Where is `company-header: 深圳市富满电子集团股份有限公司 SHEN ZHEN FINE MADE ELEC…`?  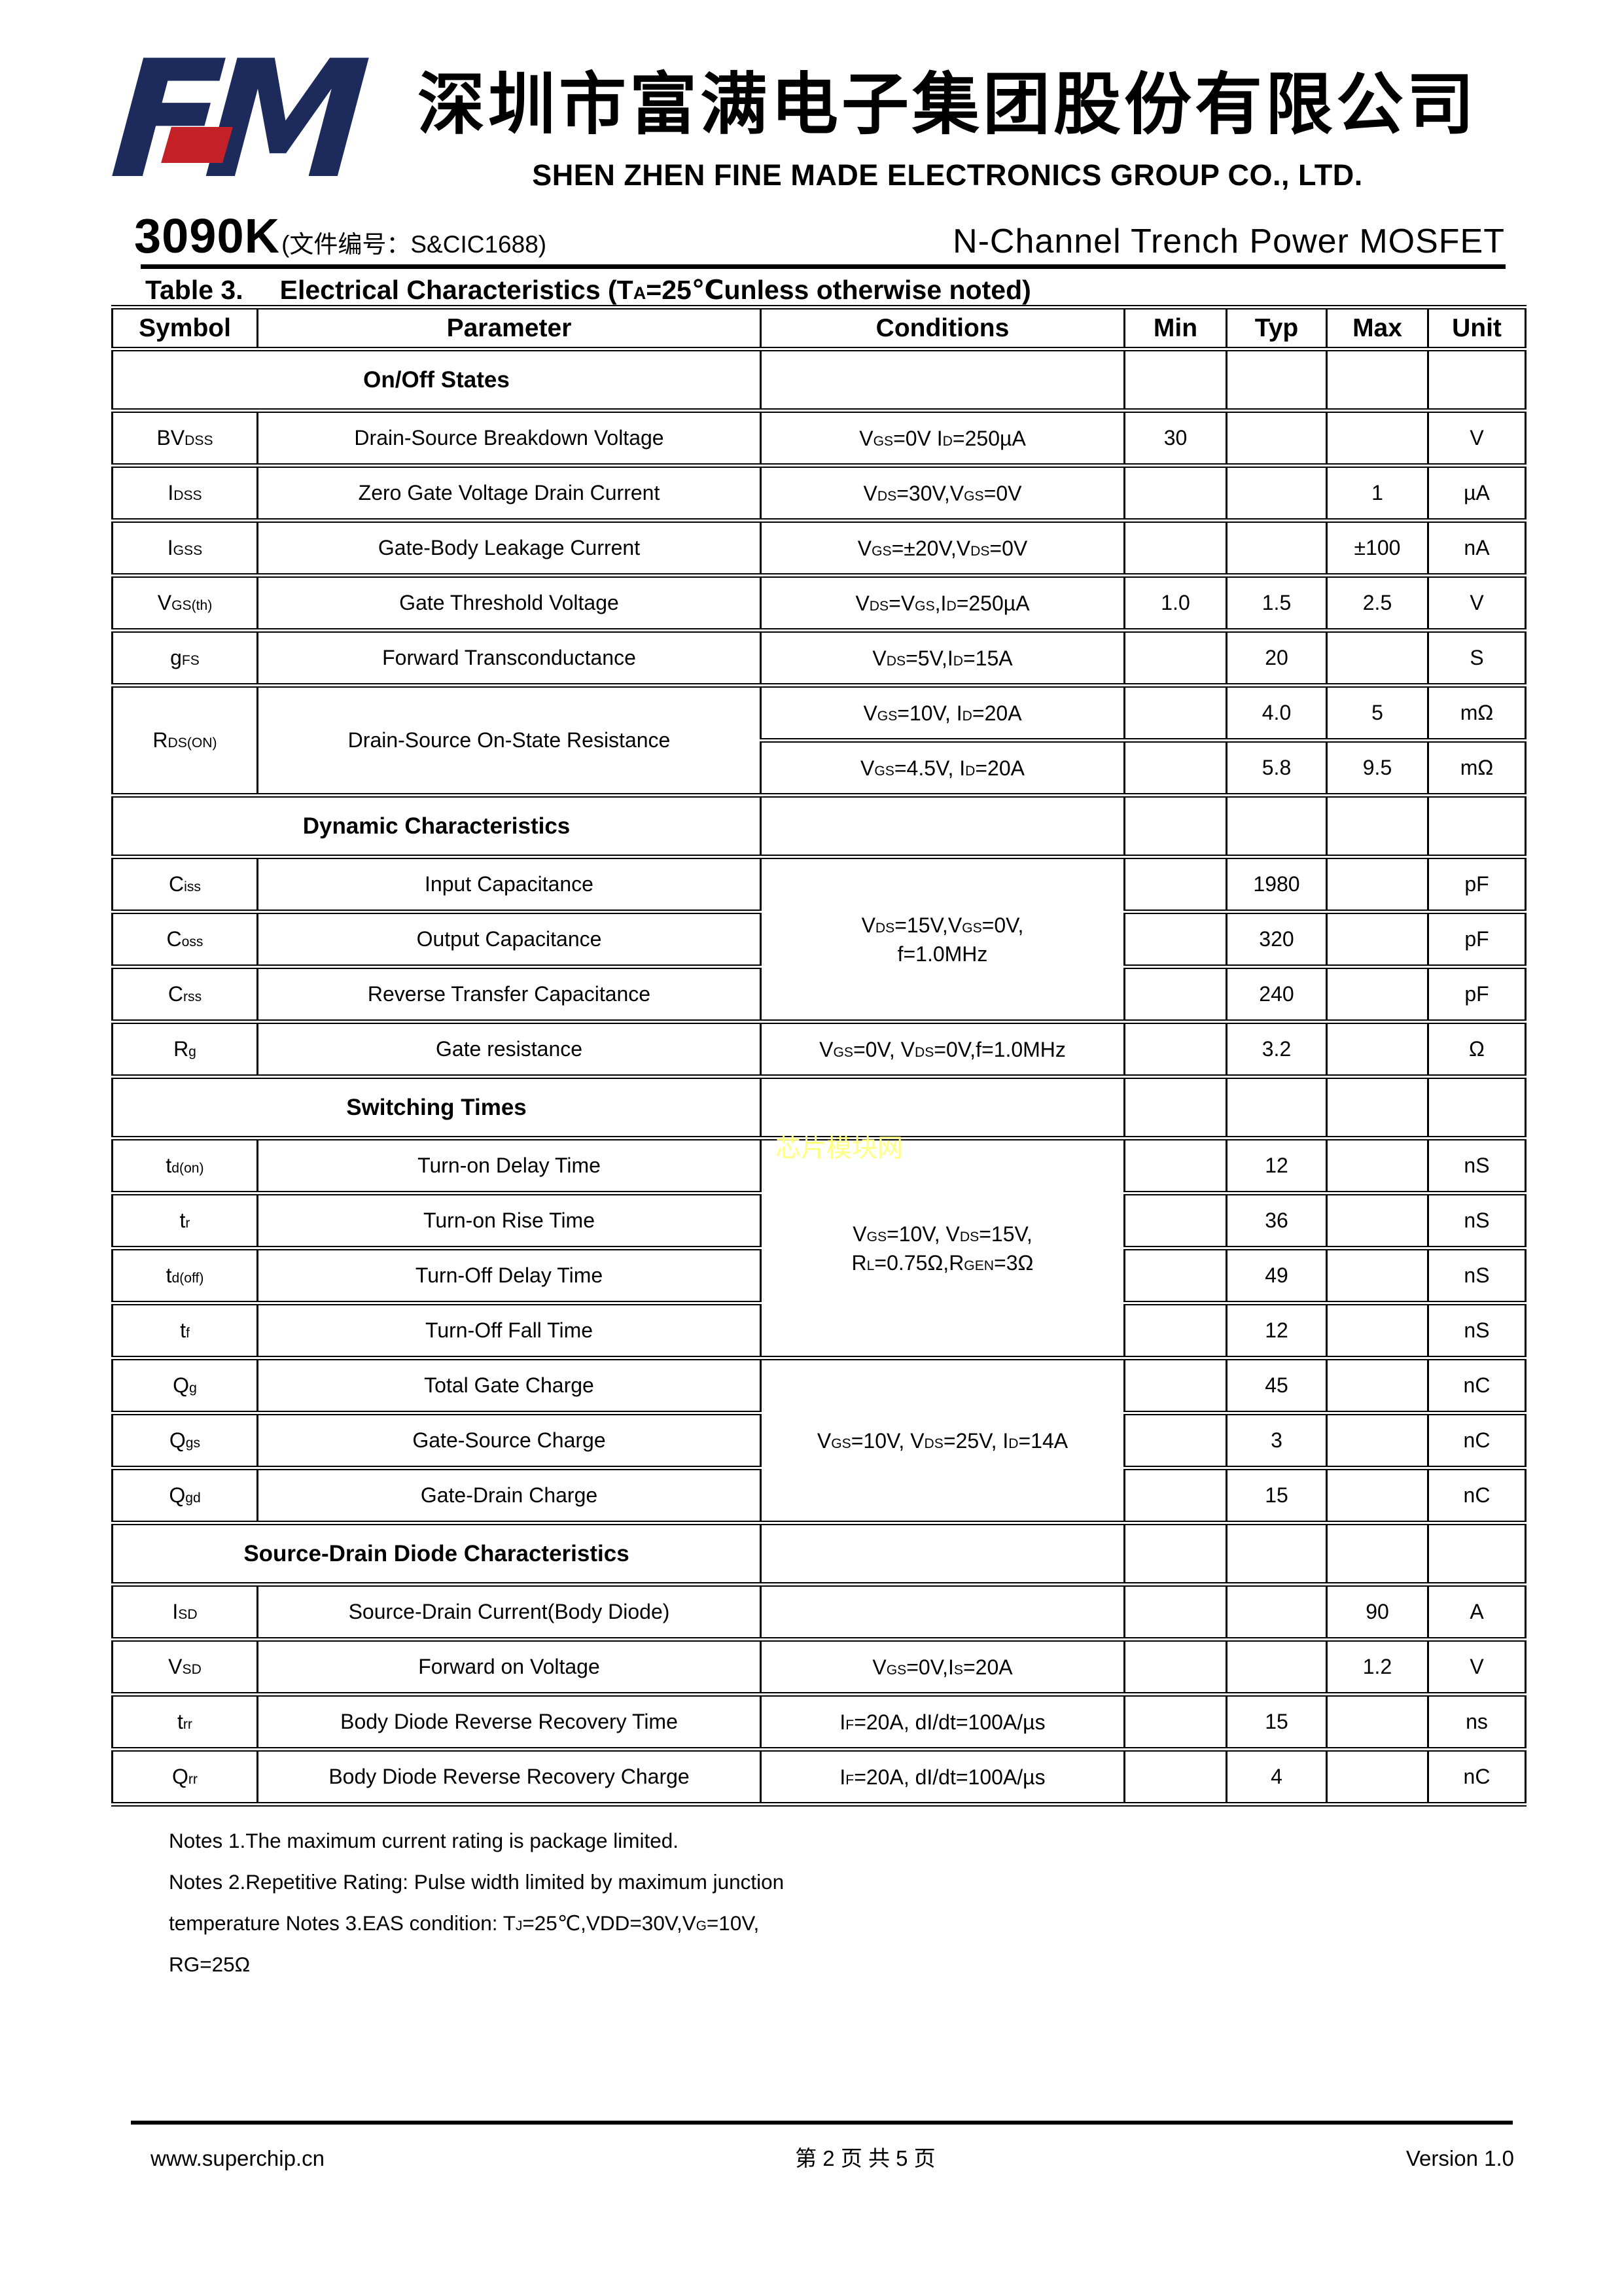 company-header: 深圳市富满电子集团股份有限公司 SHEN ZHEN FINE MADE ELEC… is located at coordinates (947, 122).